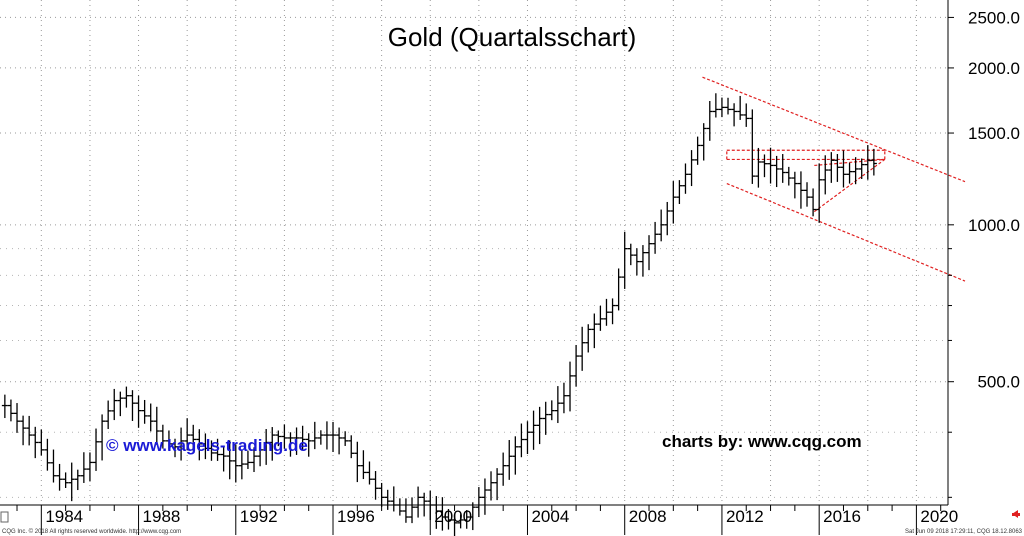 Image resolution: width=1024 pixels, height=536 pixels. I want to click on x-tick-label: 2016, so click(842, 516).